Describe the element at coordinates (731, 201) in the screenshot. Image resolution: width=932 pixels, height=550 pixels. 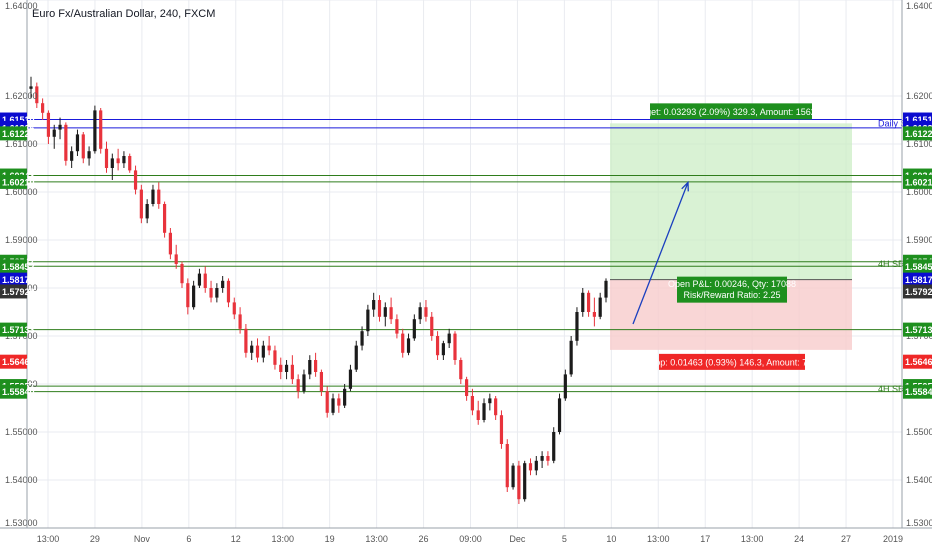
I see `take-profit-zone` at that location.